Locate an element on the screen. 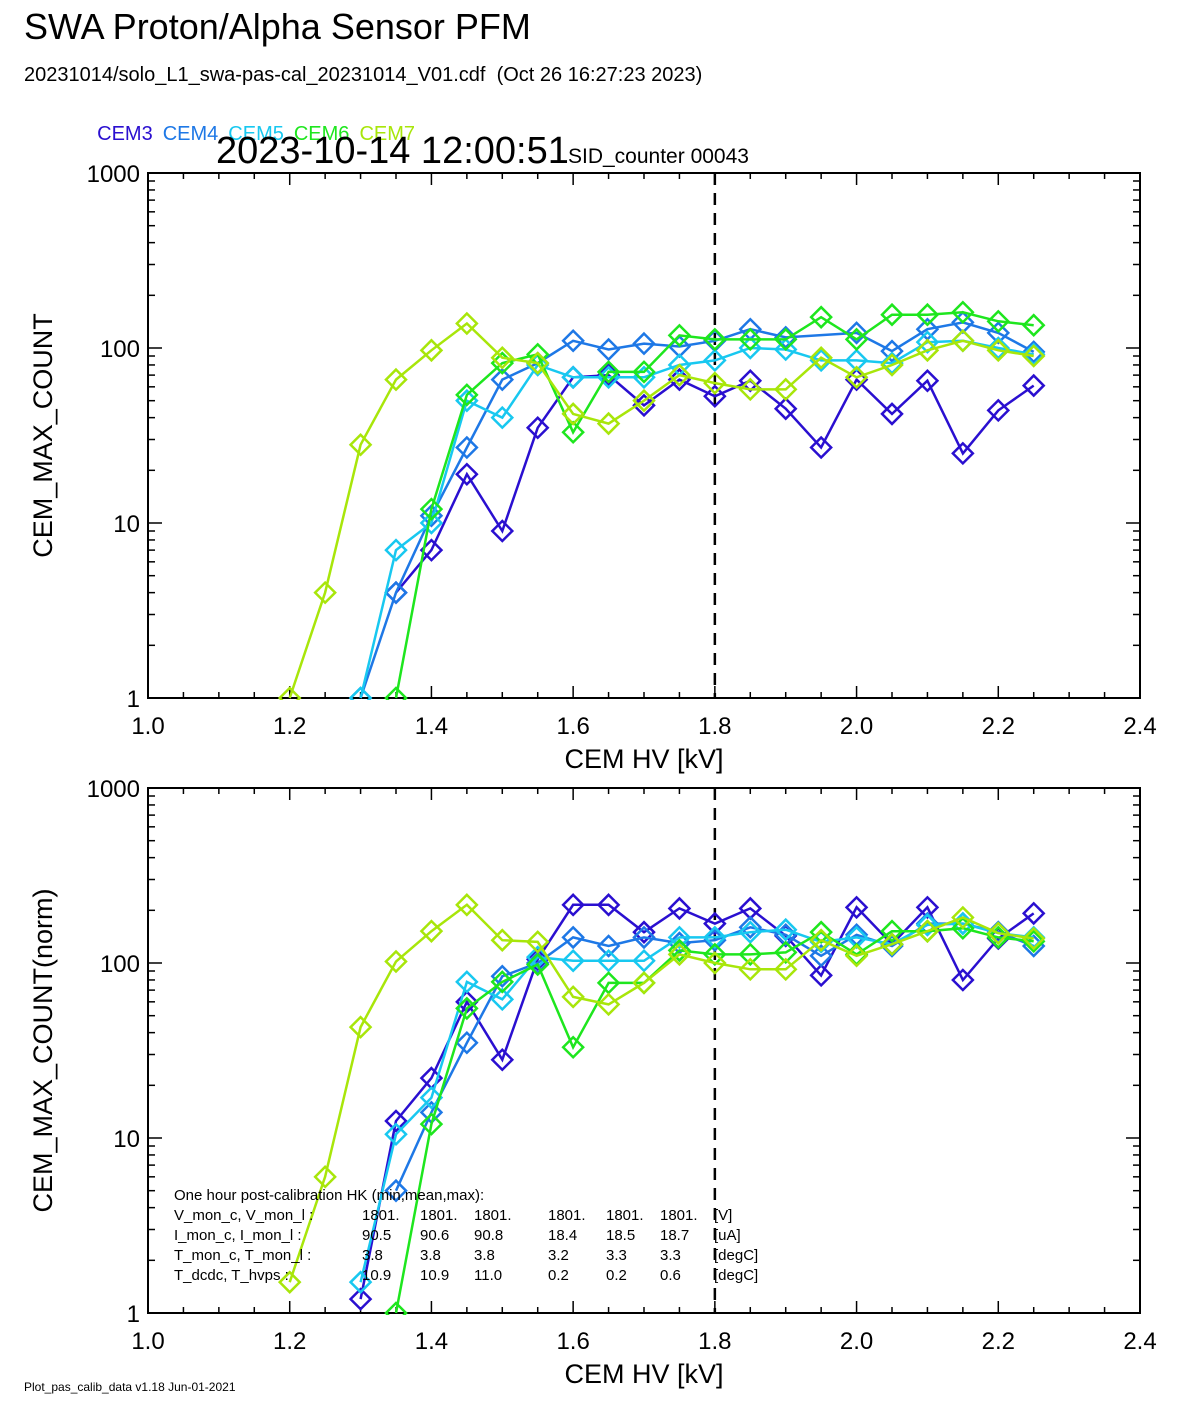  y-axis-label: CEM_MAX_COUNT is located at coordinates (43, 435).